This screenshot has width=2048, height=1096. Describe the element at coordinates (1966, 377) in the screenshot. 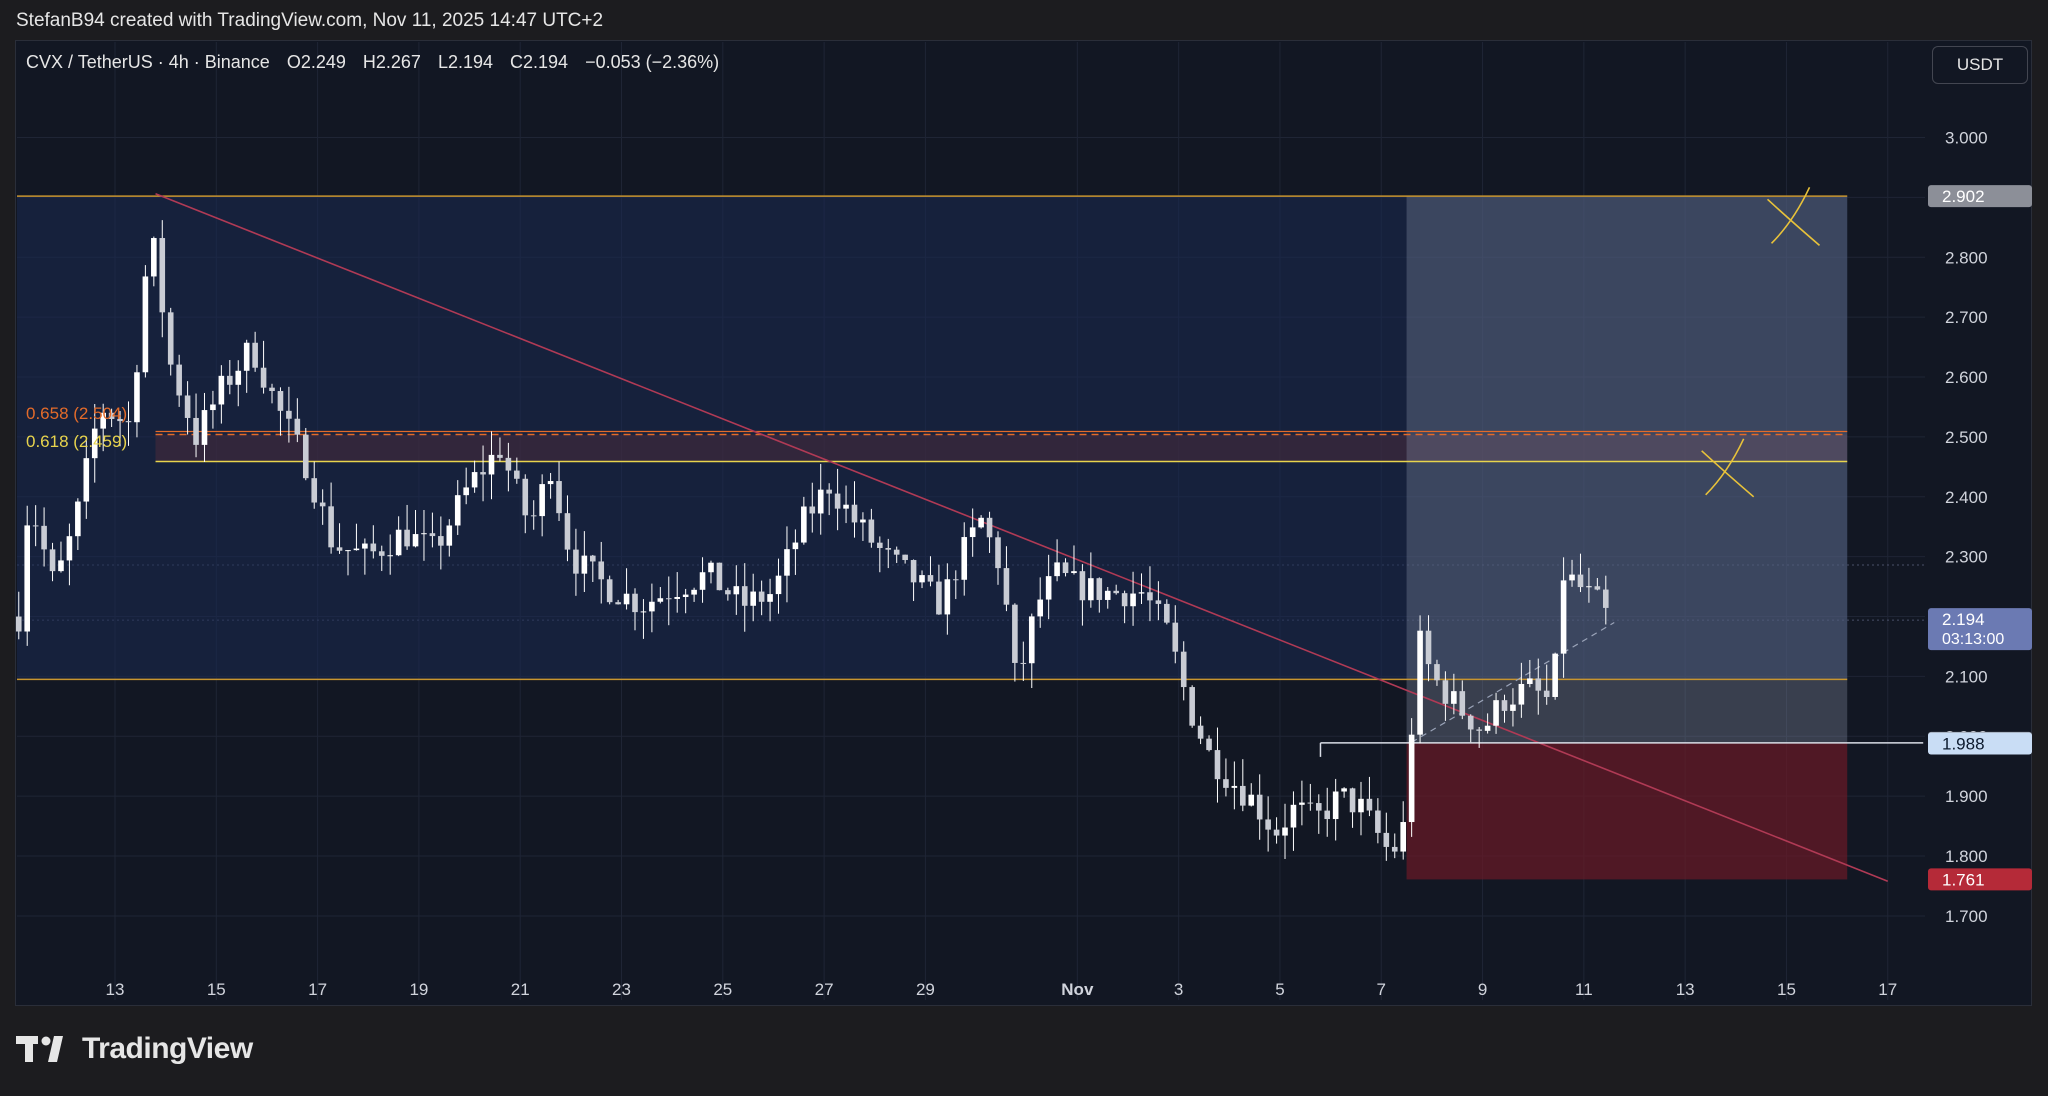

I see `price-tick-label: 2.600` at that location.